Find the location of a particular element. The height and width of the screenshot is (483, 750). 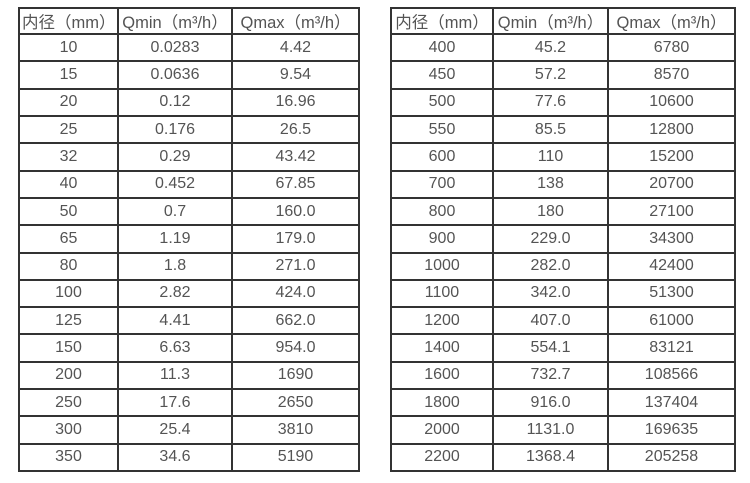

table-row: 25 0.176 26.5 is located at coordinates (189, 129).